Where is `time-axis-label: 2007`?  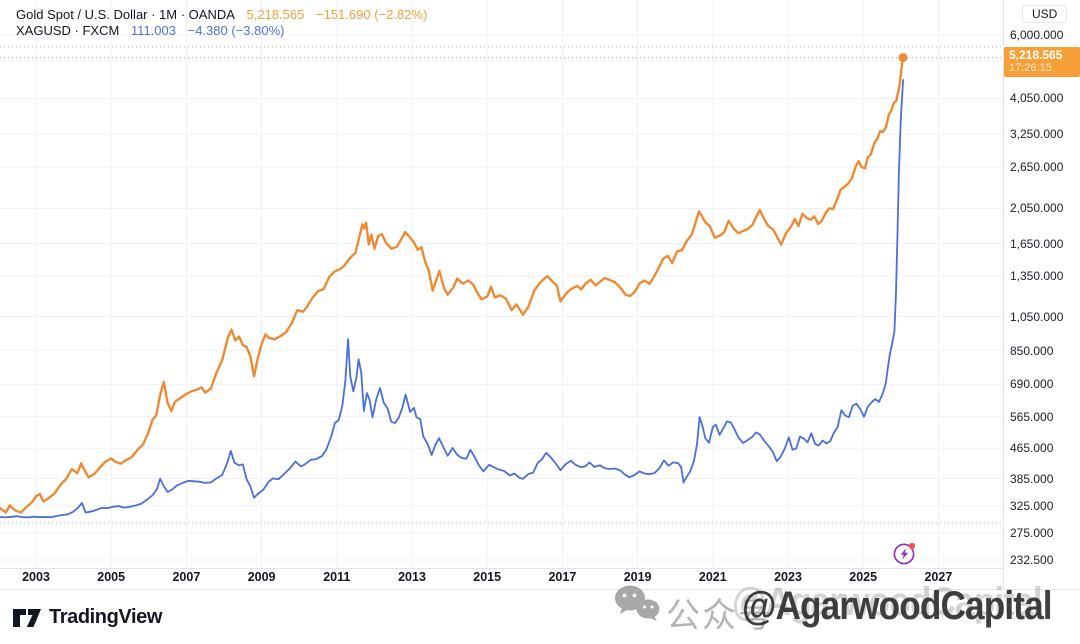 time-axis-label: 2007 is located at coordinates (186, 577).